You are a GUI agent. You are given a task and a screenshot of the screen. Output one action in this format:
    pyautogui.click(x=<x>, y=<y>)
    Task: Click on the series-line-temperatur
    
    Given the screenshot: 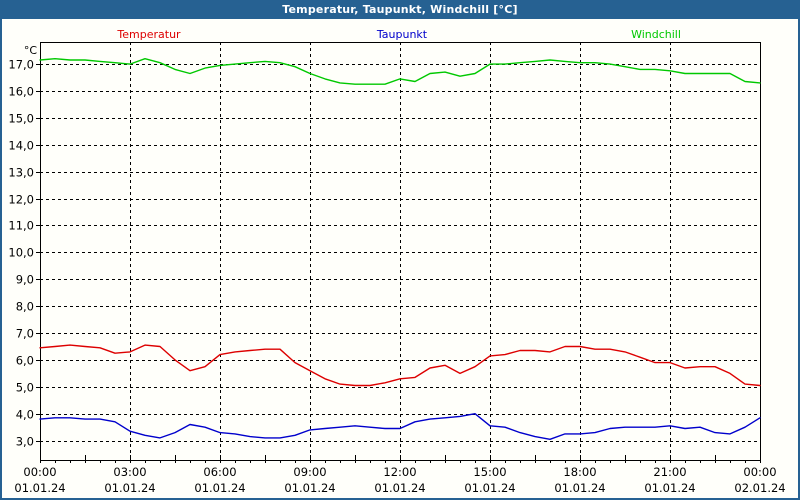 What is the action you would take?
    pyautogui.click(x=400, y=365)
    